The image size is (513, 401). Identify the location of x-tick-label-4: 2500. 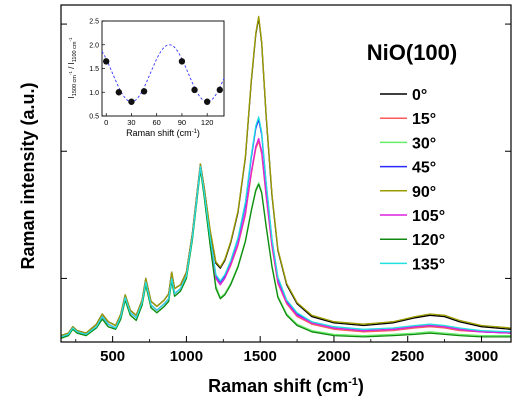
(407, 356).